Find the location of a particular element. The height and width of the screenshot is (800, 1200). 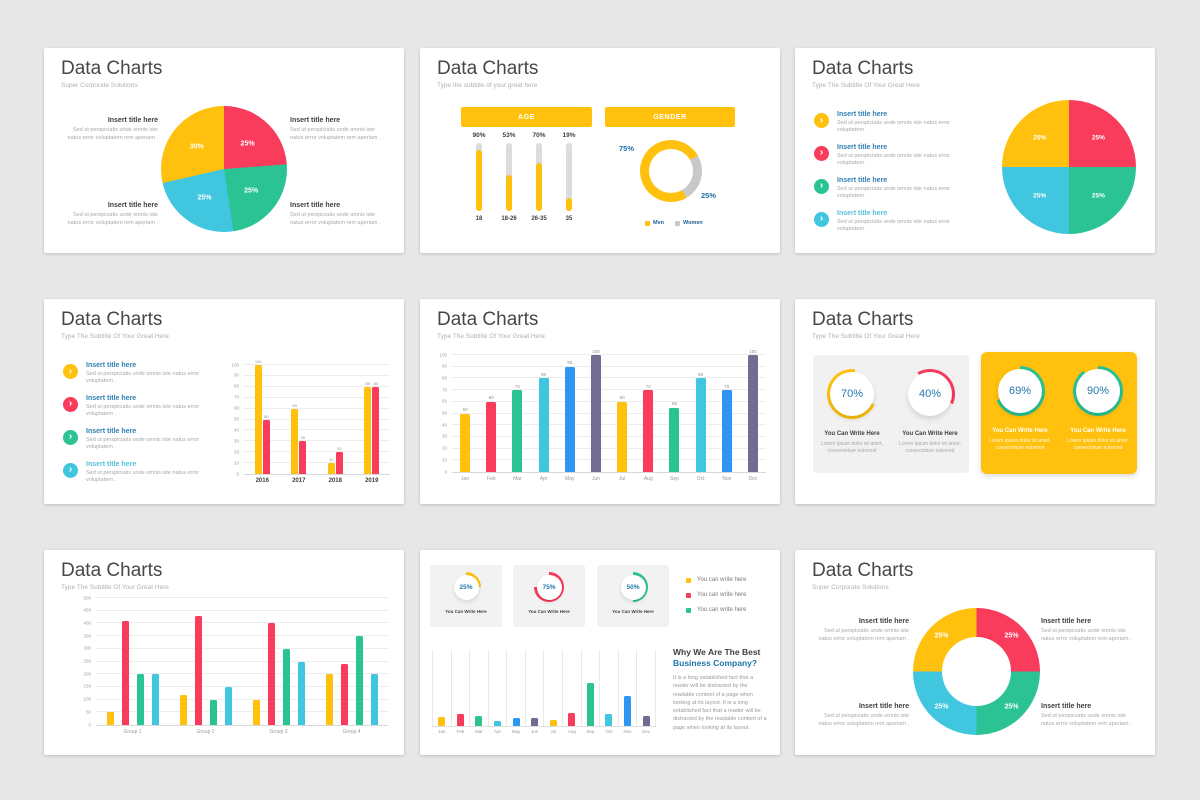

bar-stack: 80 is located at coordinates (543, 413).